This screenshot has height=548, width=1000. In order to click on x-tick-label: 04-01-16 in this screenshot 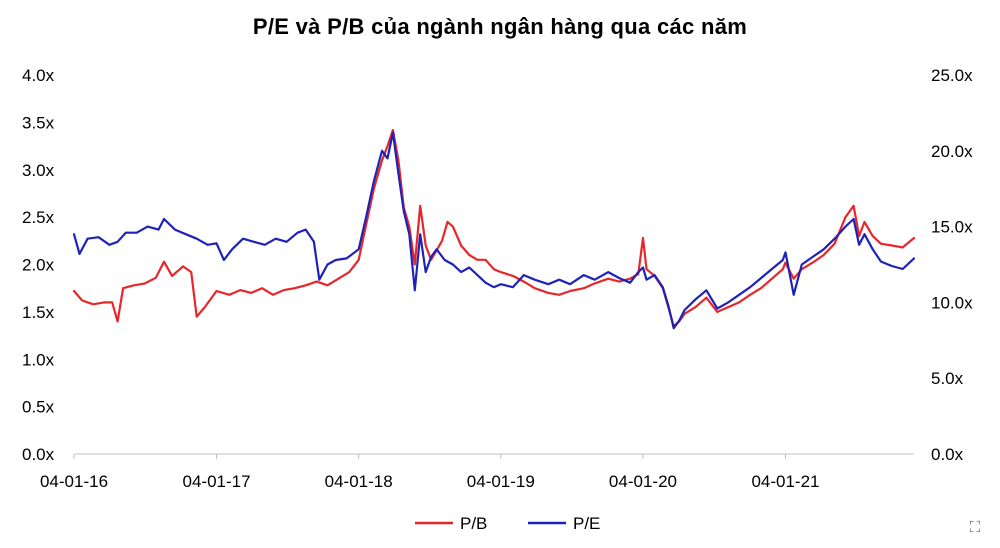, I will do `click(74, 481)`.